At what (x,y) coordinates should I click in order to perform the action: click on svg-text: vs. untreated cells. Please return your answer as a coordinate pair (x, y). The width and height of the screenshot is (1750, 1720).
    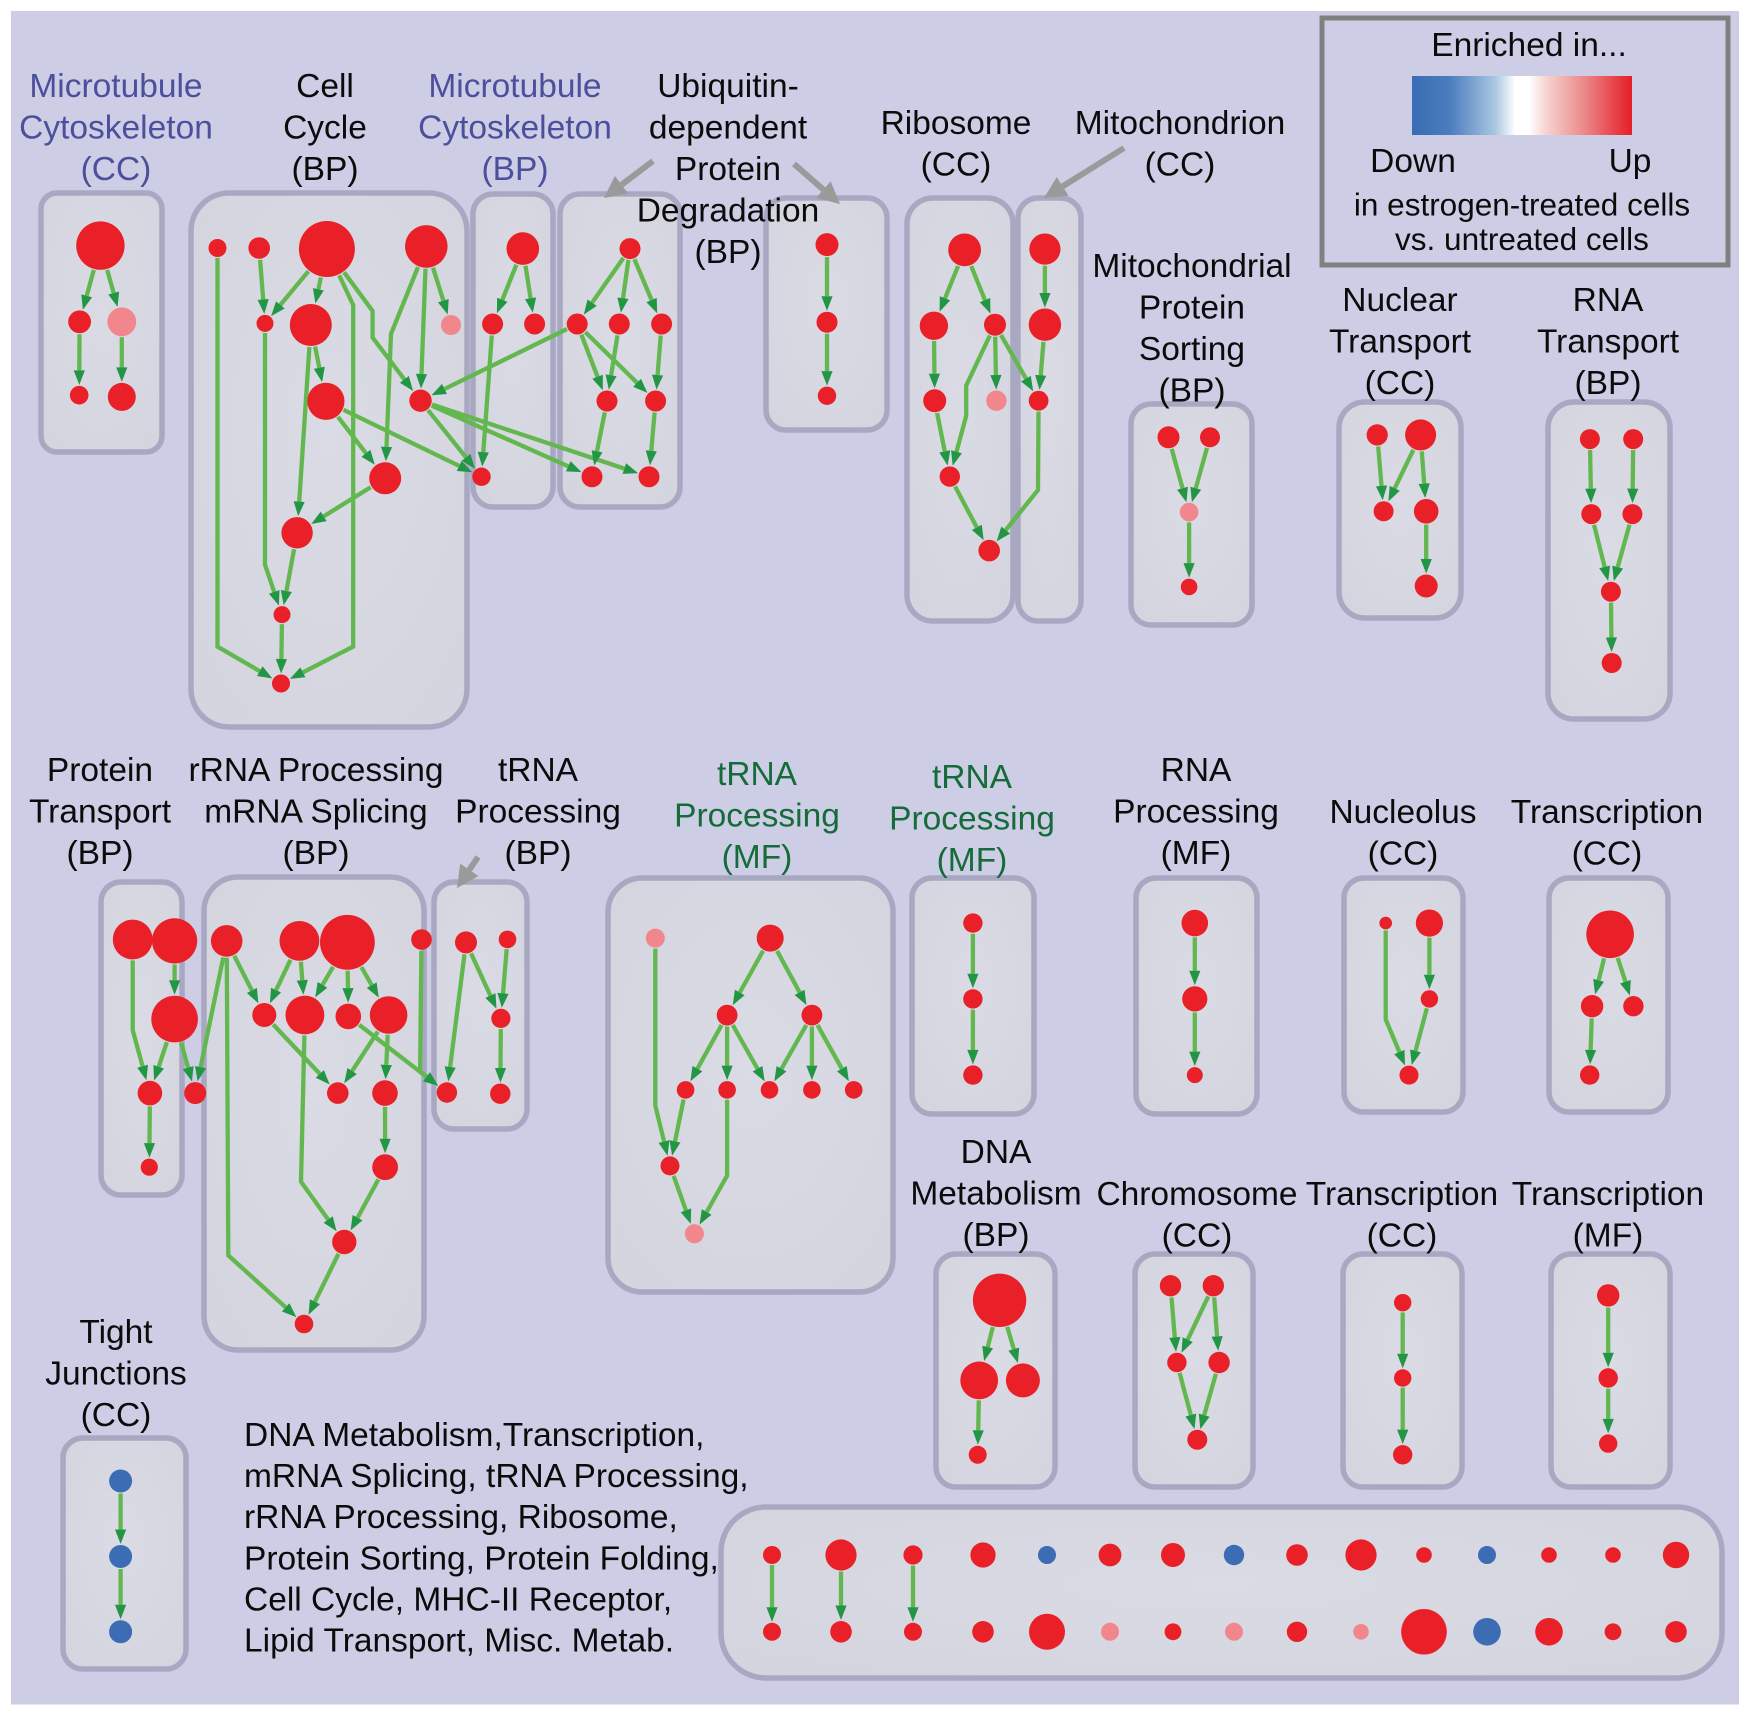
    Looking at the image, I should click on (1522, 239).